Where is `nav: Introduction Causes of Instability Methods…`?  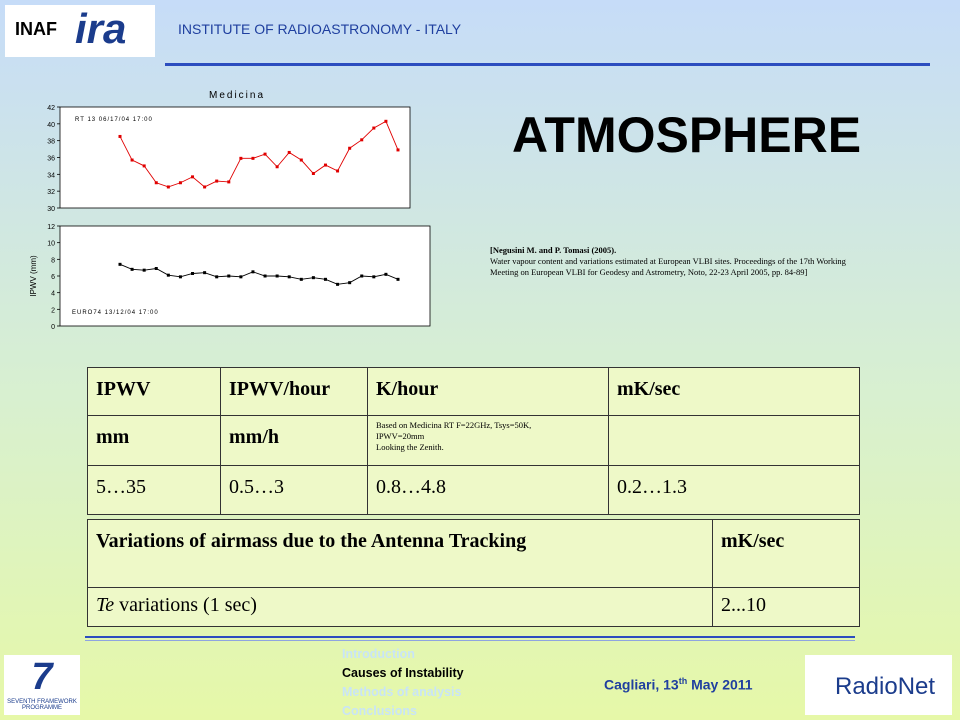
nav: Introduction Causes of Instability Methods… is located at coordinates (403, 682).